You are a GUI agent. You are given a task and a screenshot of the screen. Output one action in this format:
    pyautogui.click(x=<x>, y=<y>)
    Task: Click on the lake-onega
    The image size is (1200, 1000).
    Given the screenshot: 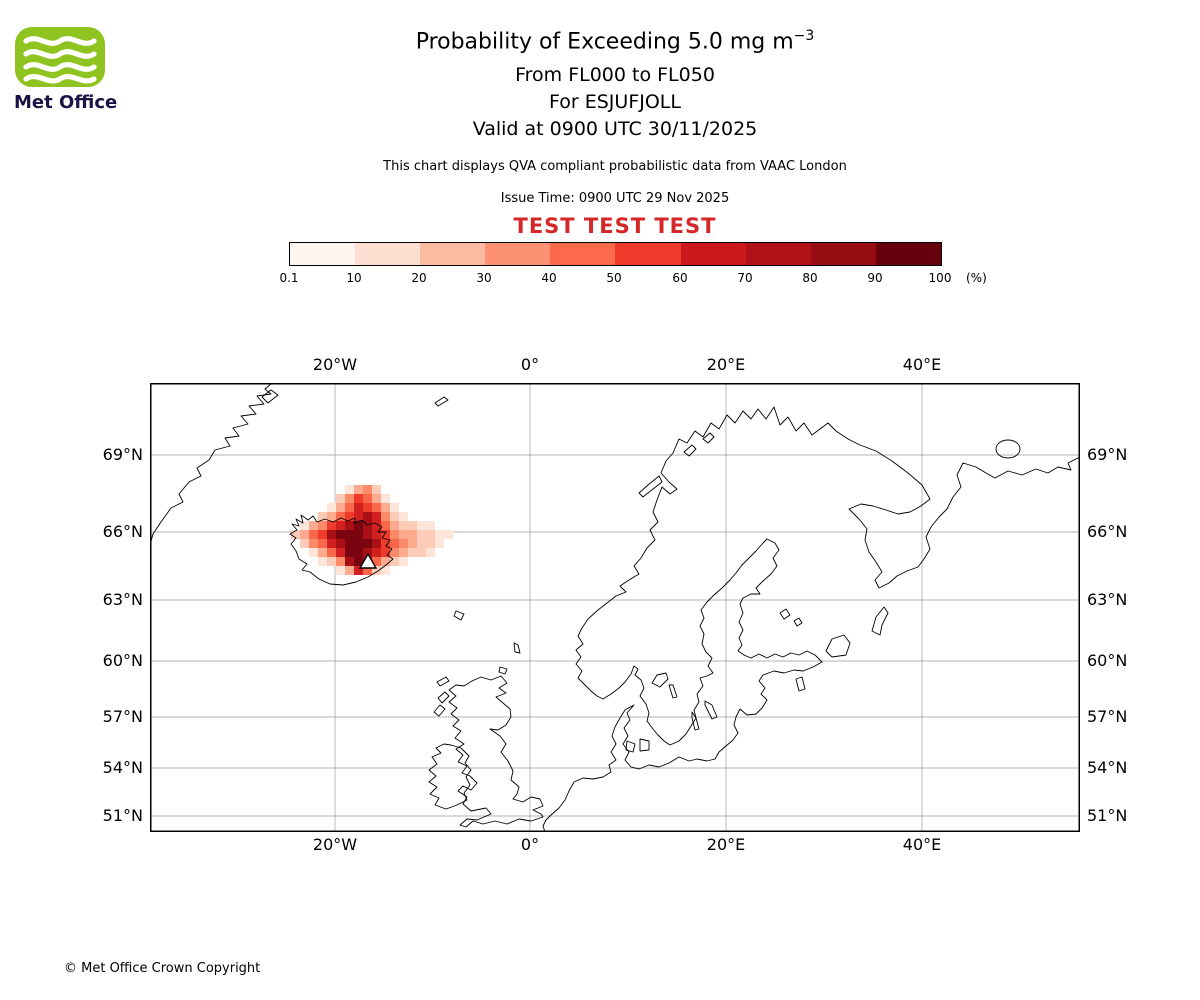 What is the action you would take?
    pyautogui.click(x=880, y=621)
    